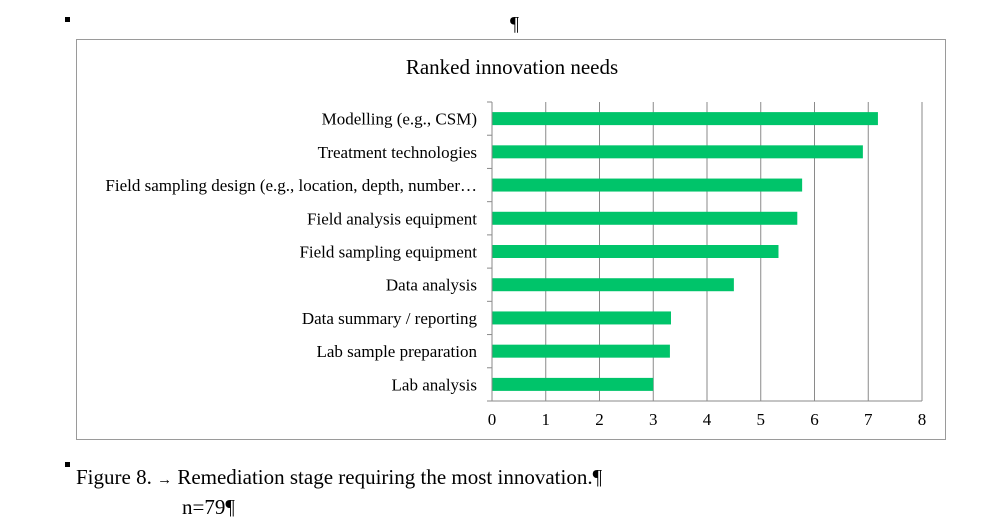 This screenshot has height=525, width=992. Describe the element at coordinates (434, 384) in the screenshot. I see `category-label: Lab analysis` at that location.